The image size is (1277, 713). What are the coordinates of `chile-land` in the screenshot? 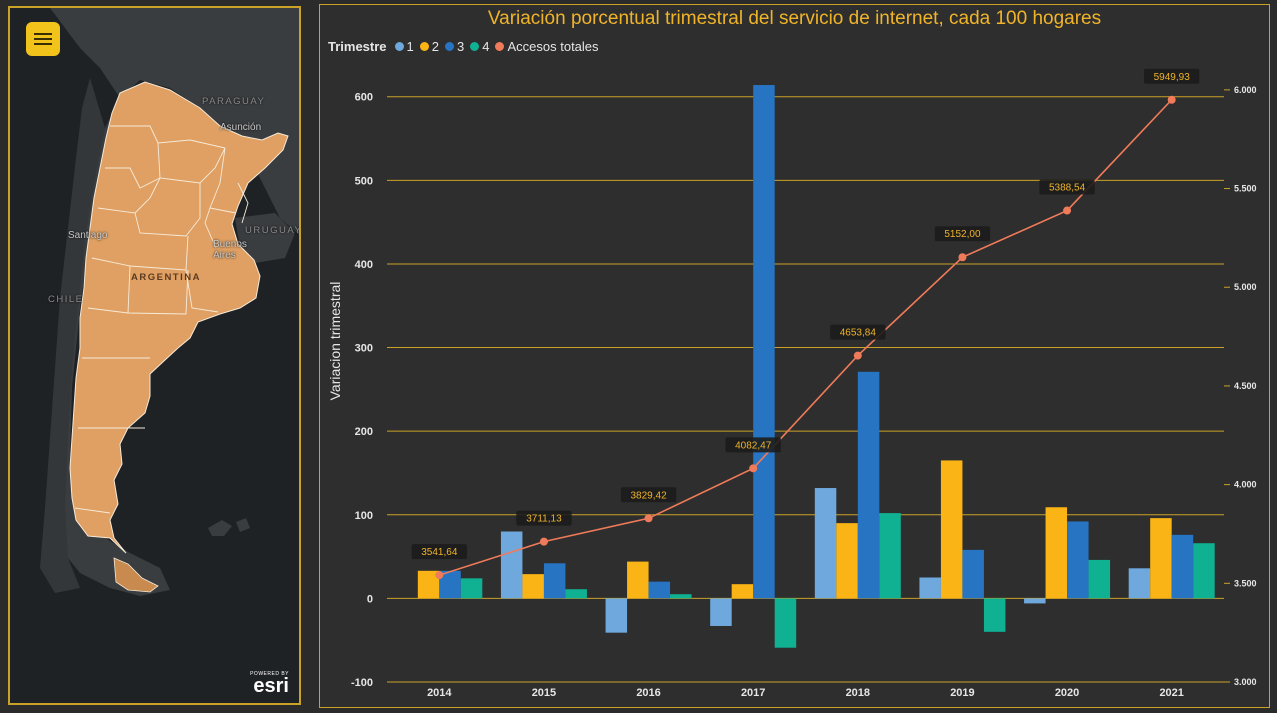 It's located at (72, 335).